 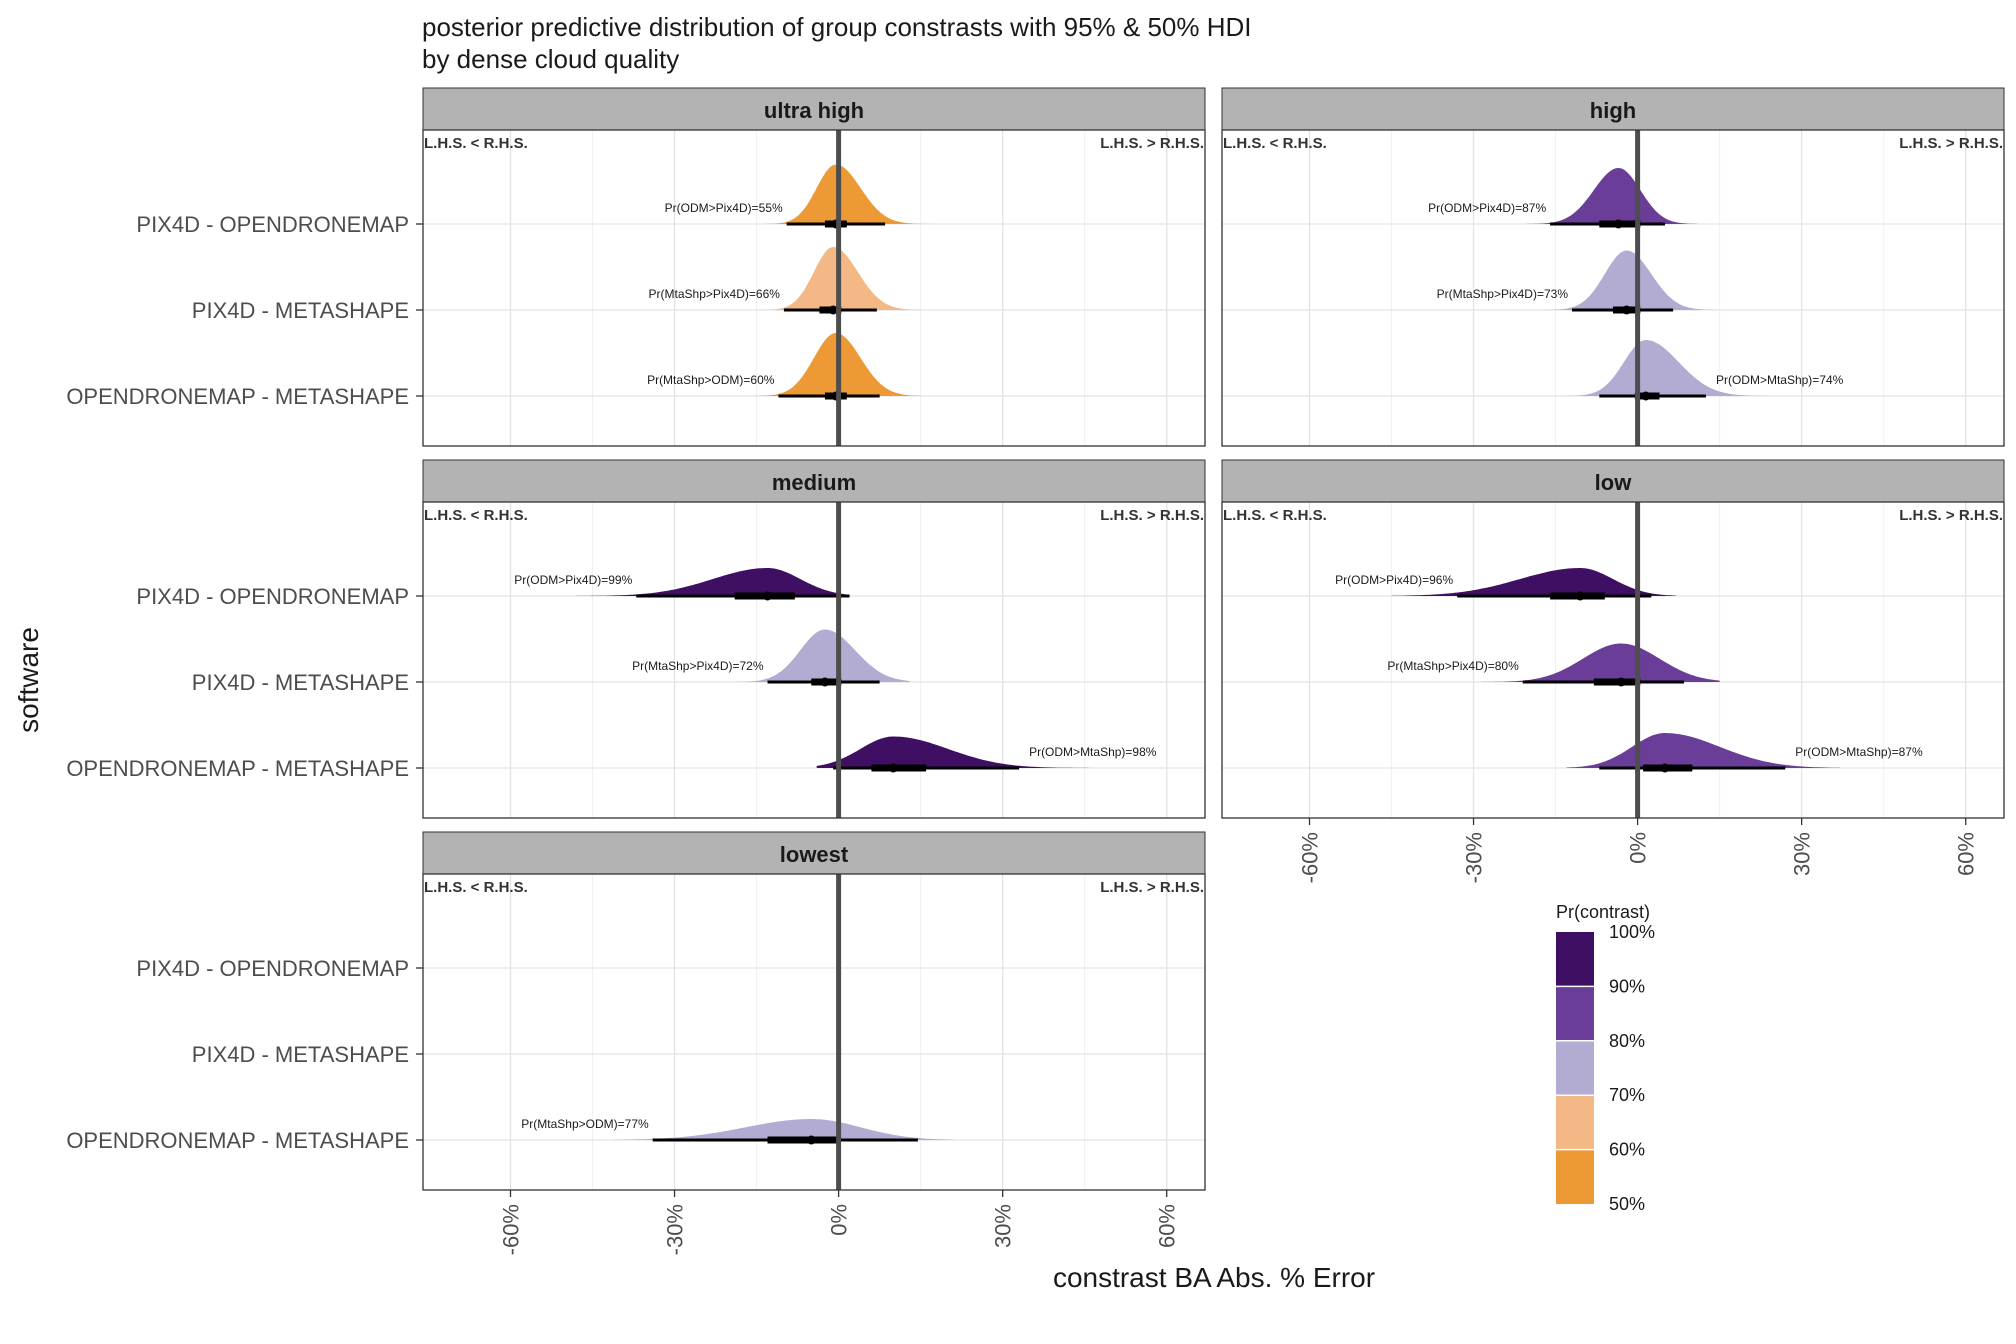 I want to click on facet-strip-label: ultra high, so click(x=814, y=110).